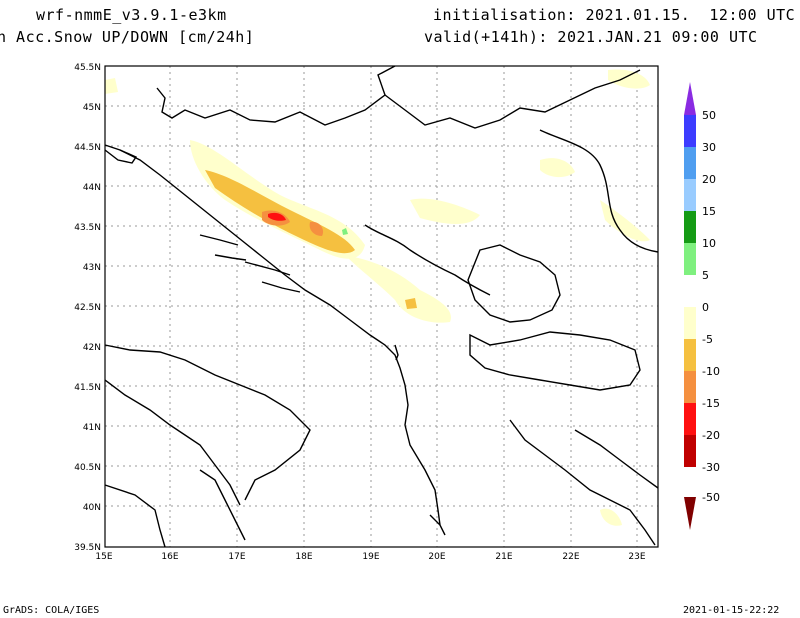 This screenshot has height=618, width=800. Describe the element at coordinates (591, 37) in the screenshot. I see `valid-time: valid(+141h): 2021.JAN.21 09:00 UTC` at that location.